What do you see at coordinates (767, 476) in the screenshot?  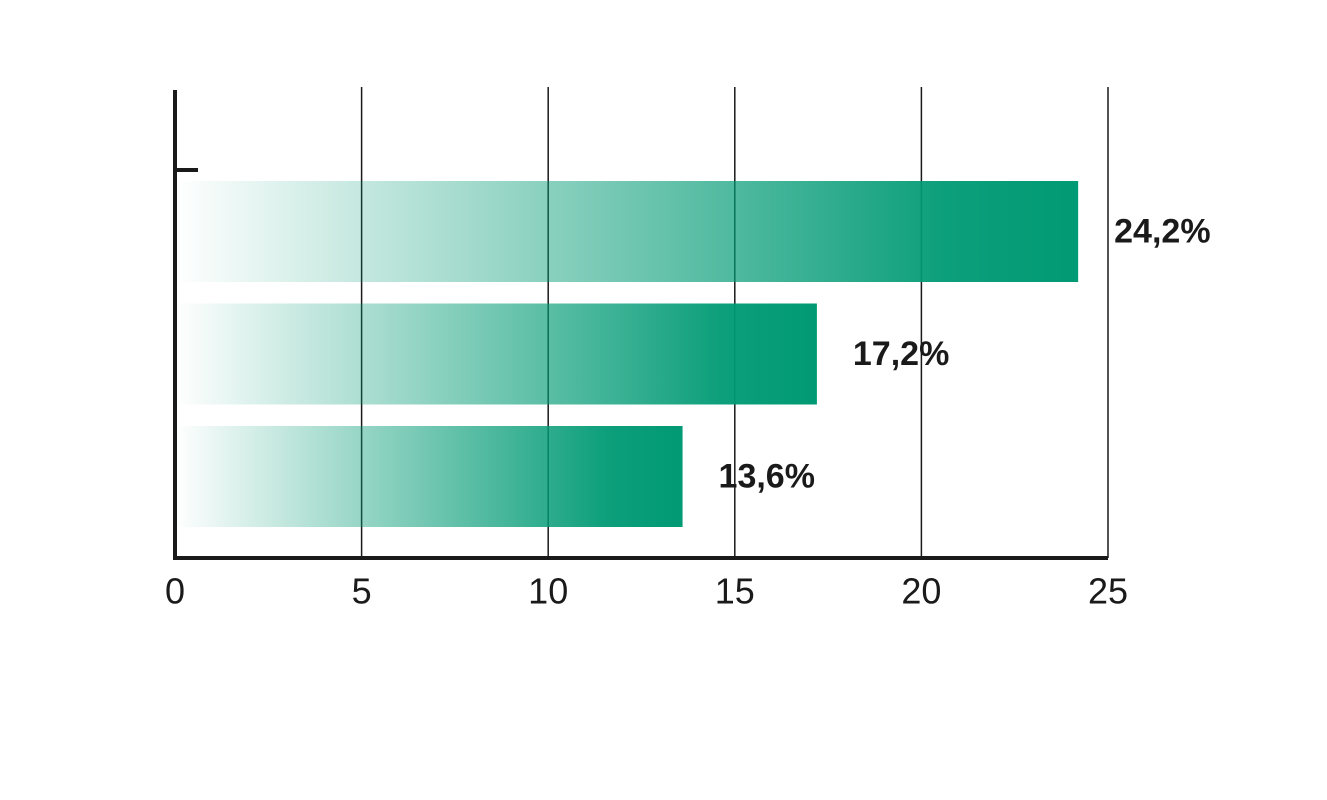 I see `value-label: 13,6%` at bounding box center [767, 476].